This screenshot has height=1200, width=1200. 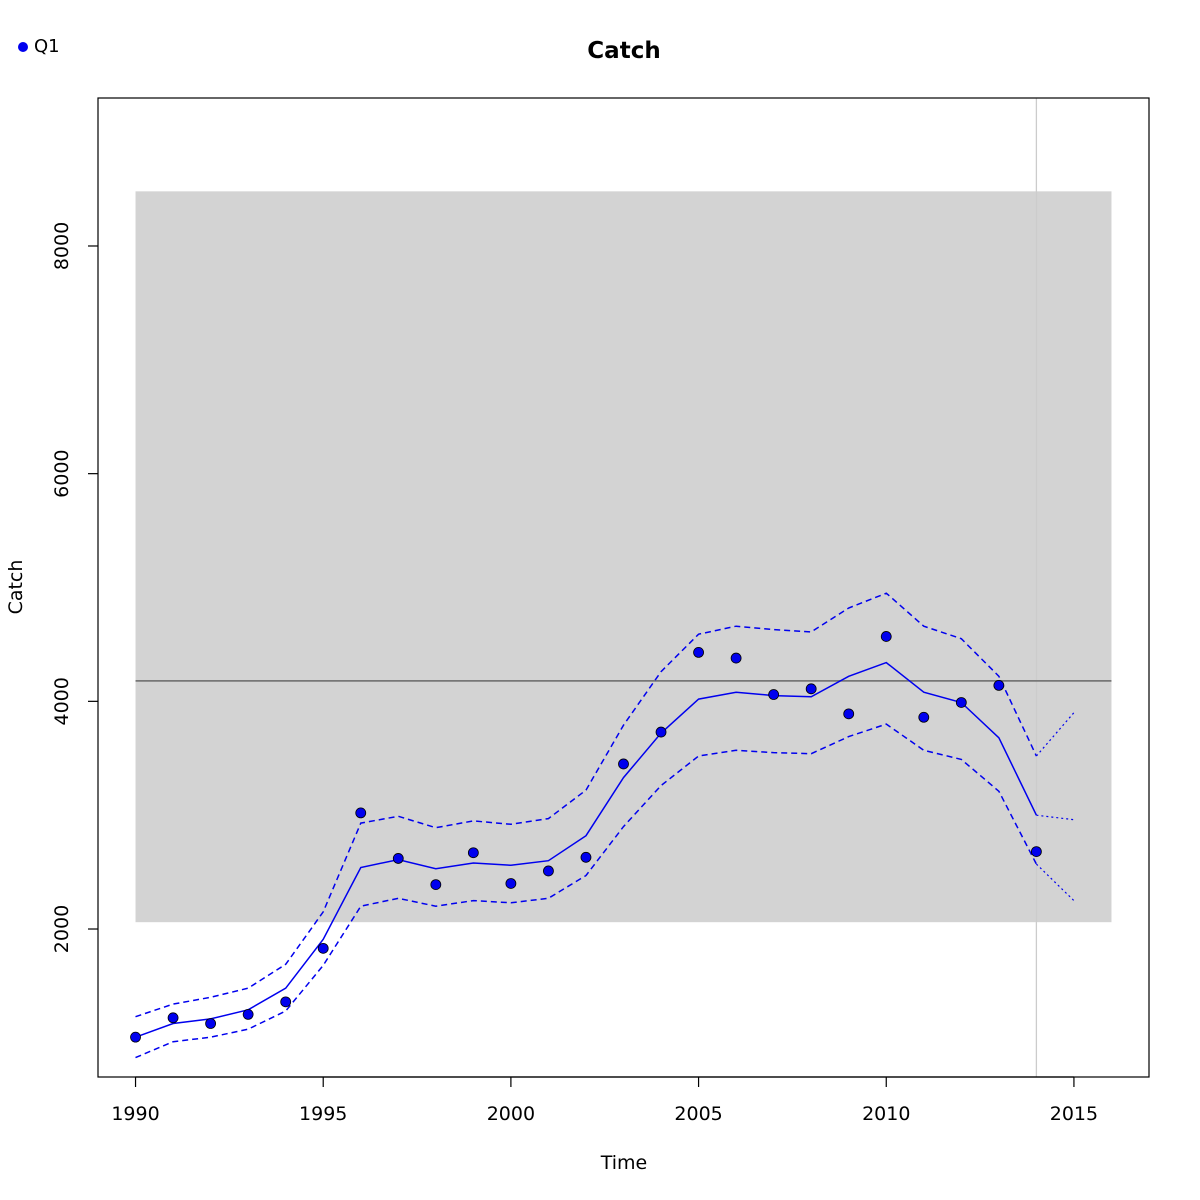 I want to click on legend-label: Q1, so click(x=47, y=46).